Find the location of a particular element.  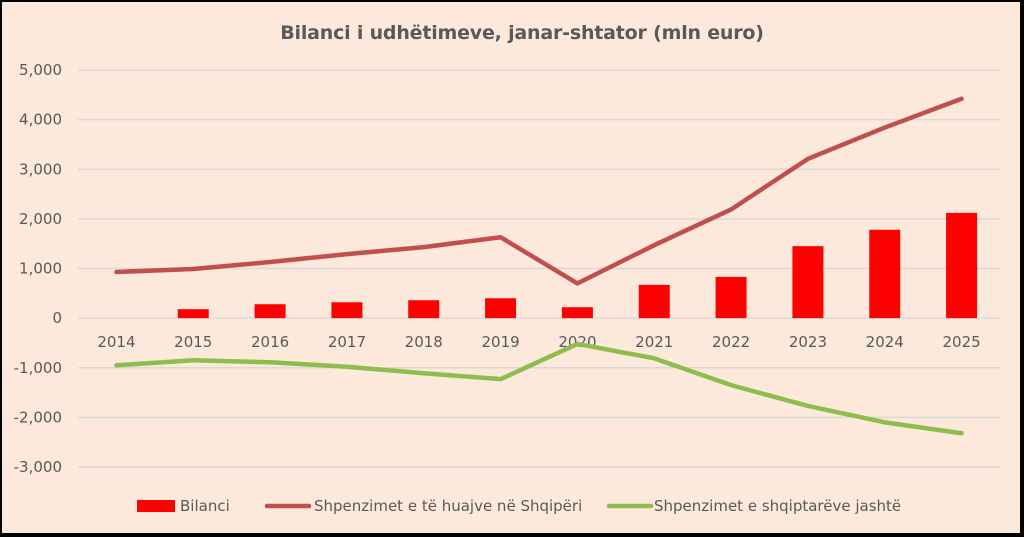

y-tick-label: -3,000 is located at coordinates (38, 467).